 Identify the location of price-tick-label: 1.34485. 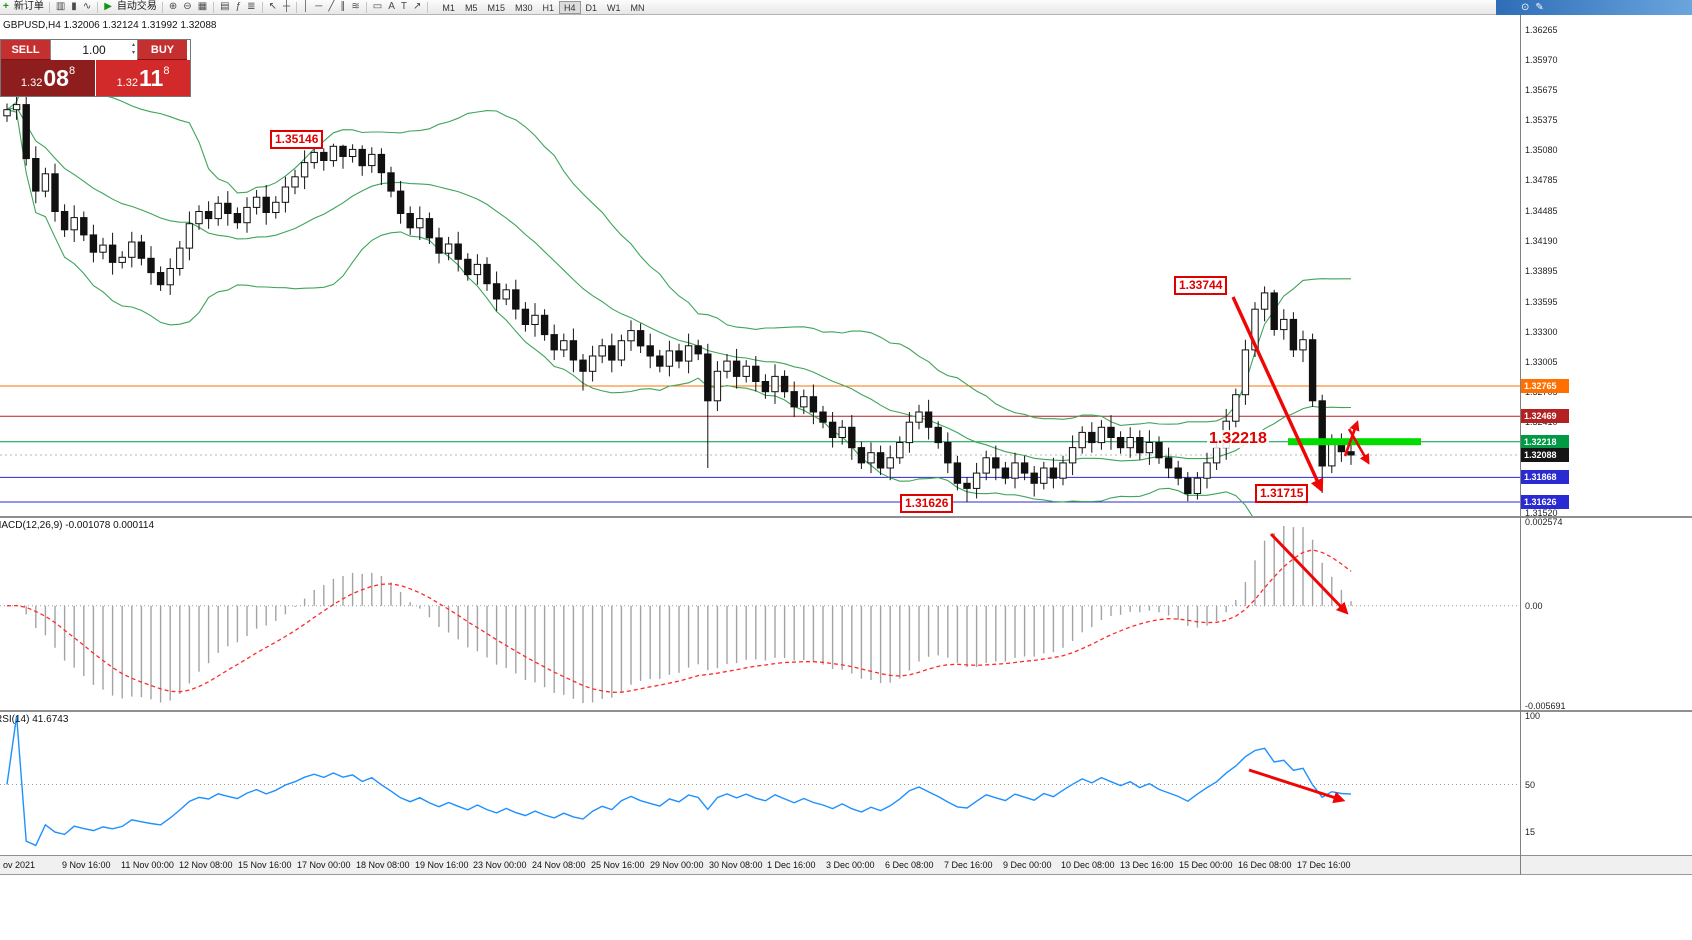
(1541, 211).